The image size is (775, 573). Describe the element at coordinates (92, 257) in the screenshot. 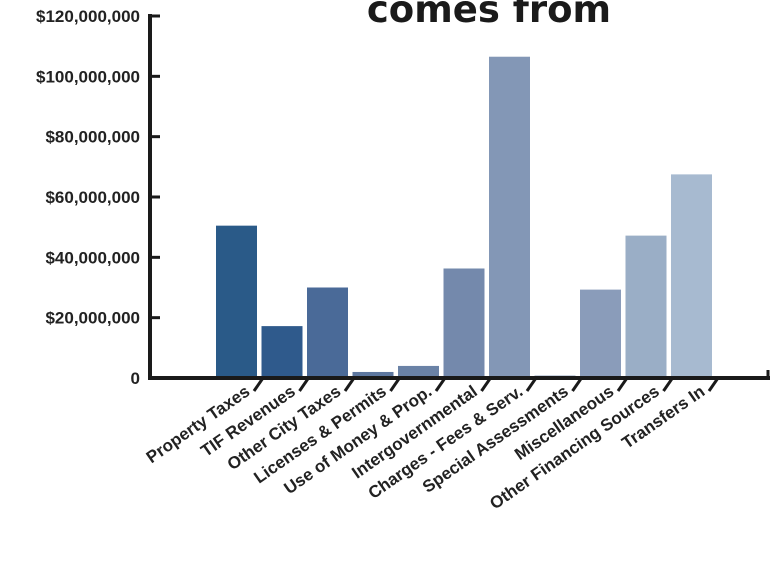

I see `y-tick-label: $40,000,000` at that location.